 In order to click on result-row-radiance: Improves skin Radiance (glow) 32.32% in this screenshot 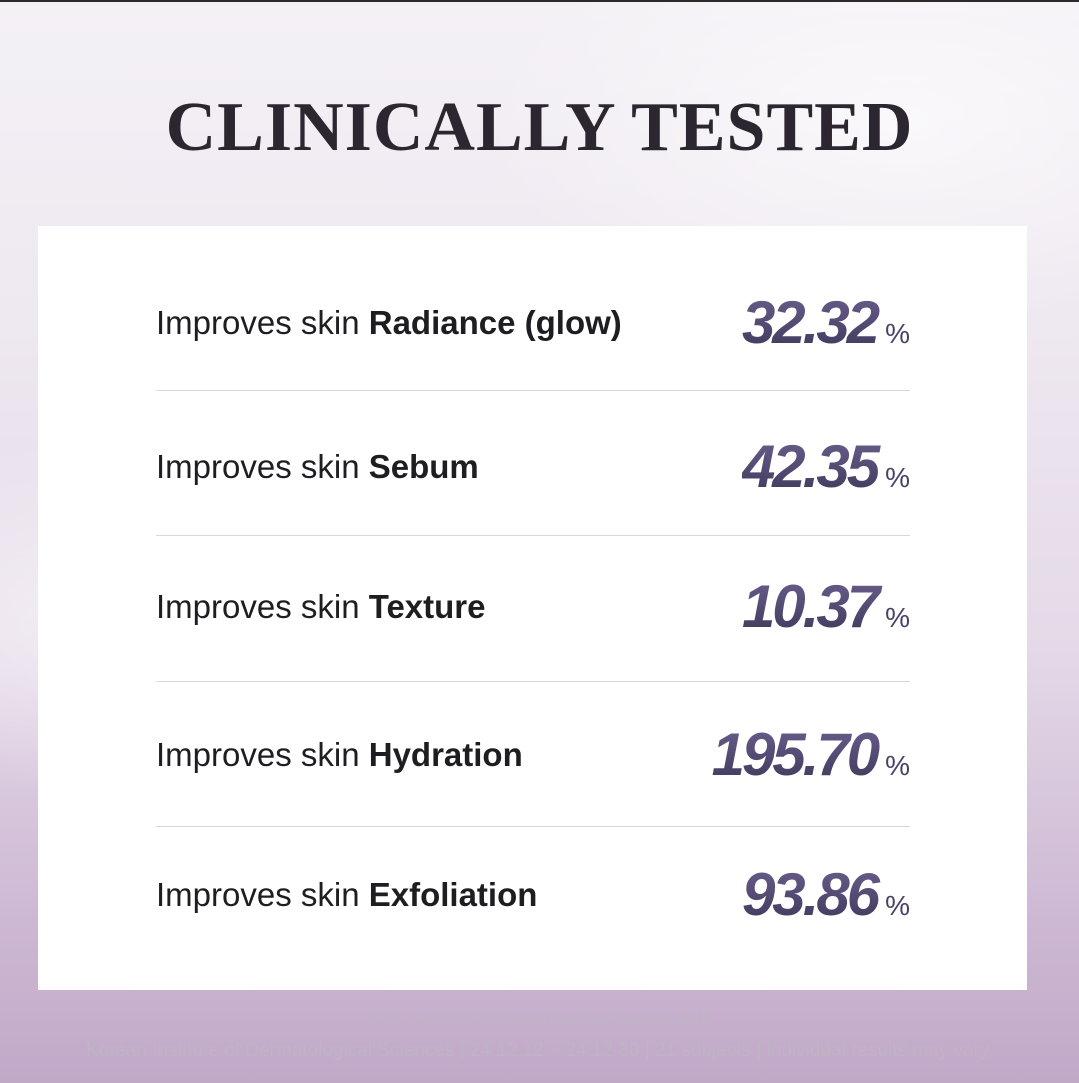, I will do `click(533, 322)`.